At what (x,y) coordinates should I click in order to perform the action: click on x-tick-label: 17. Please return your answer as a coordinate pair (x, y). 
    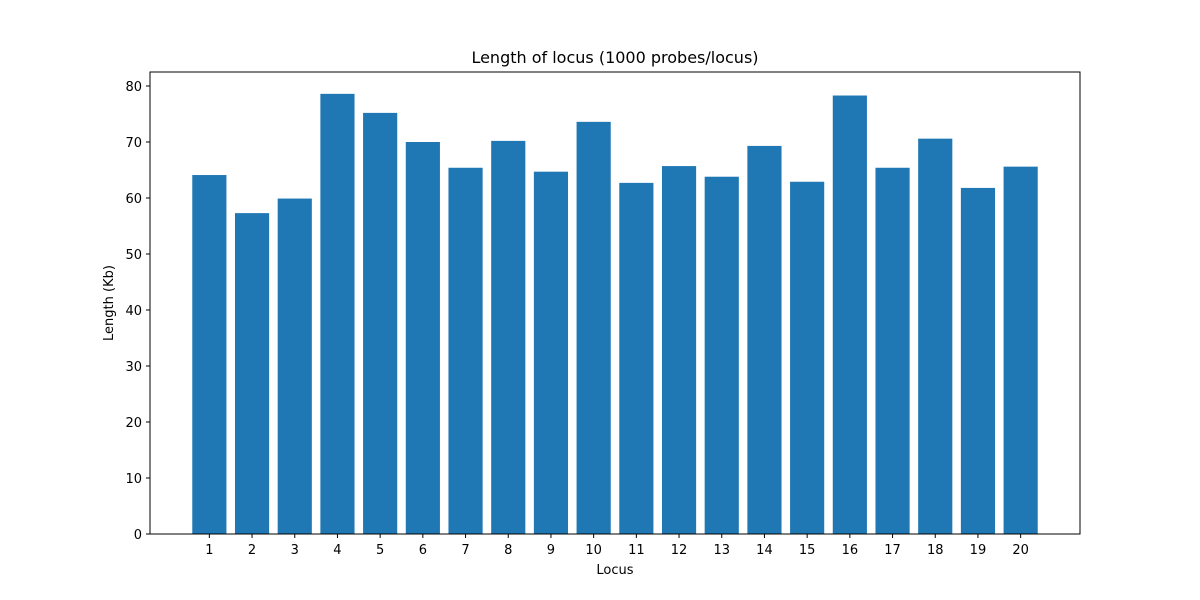
    Looking at the image, I should click on (892, 550).